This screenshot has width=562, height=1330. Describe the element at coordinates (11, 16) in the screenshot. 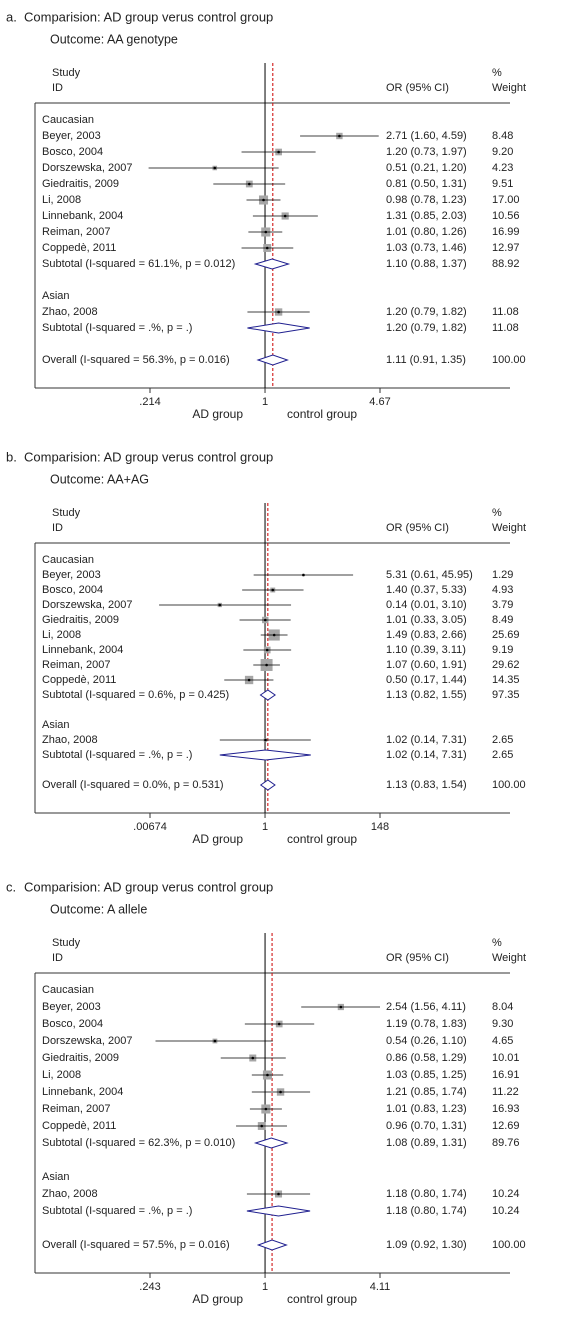

I see `panel-label: a.` at that location.